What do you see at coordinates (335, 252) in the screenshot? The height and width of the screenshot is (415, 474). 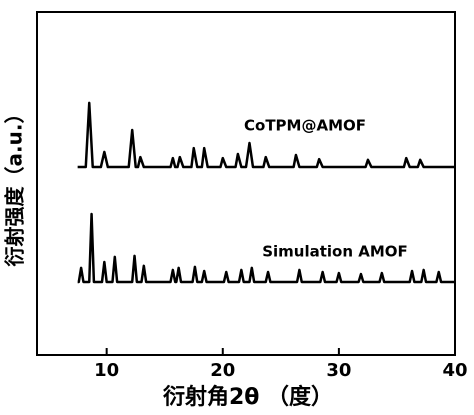 I see `annotation: Simulation AMOF` at bounding box center [335, 252].